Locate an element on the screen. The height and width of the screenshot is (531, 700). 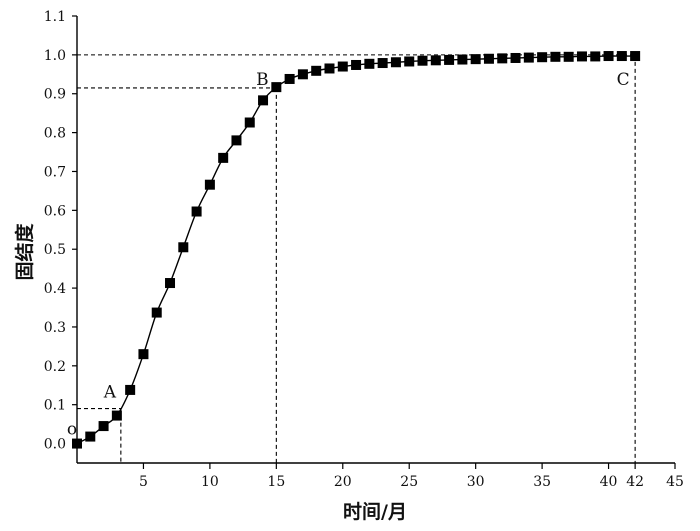
y-axis-title: 固结度 is located at coordinates (24, 252).